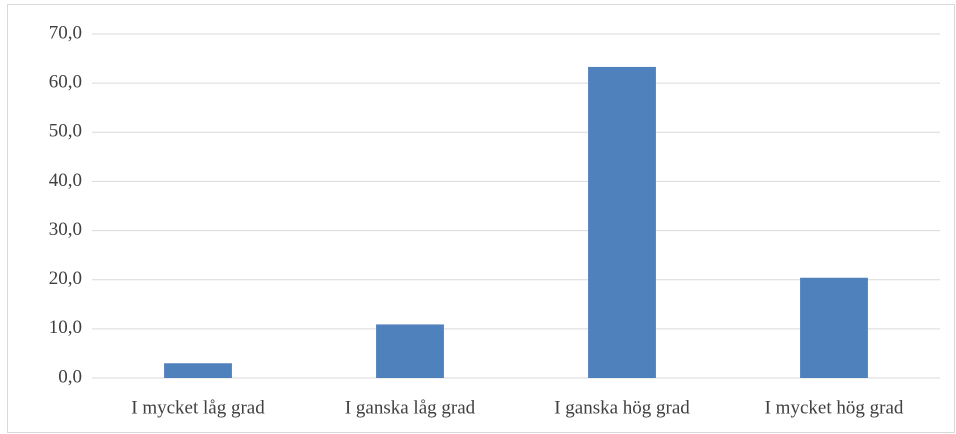 The height and width of the screenshot is (434, 956). I want to click on y-tick-label: 70,0, so click(65, 32).